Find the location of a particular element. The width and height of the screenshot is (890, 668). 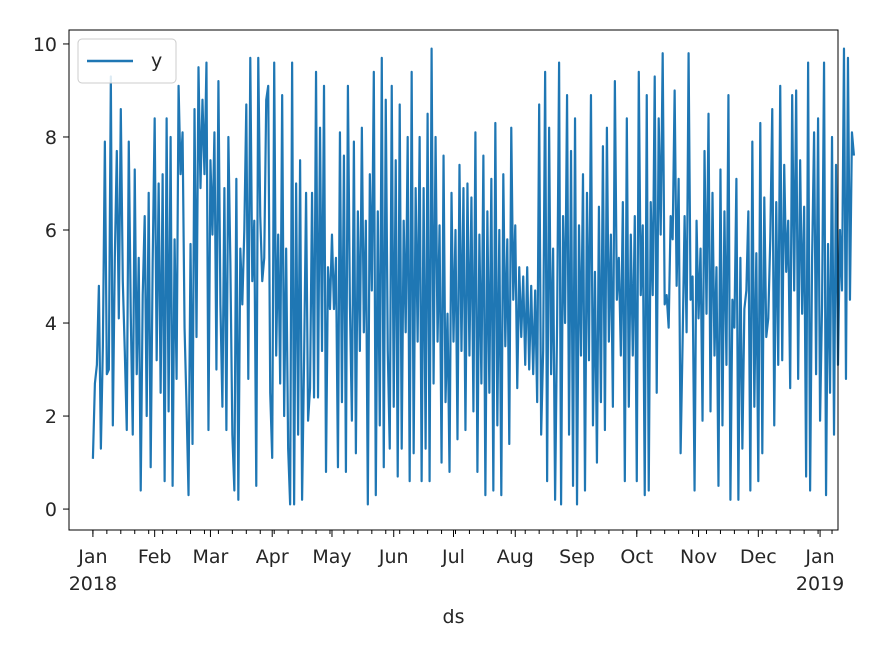

y-tick-label: 8 is located at coordinates (51, 138).